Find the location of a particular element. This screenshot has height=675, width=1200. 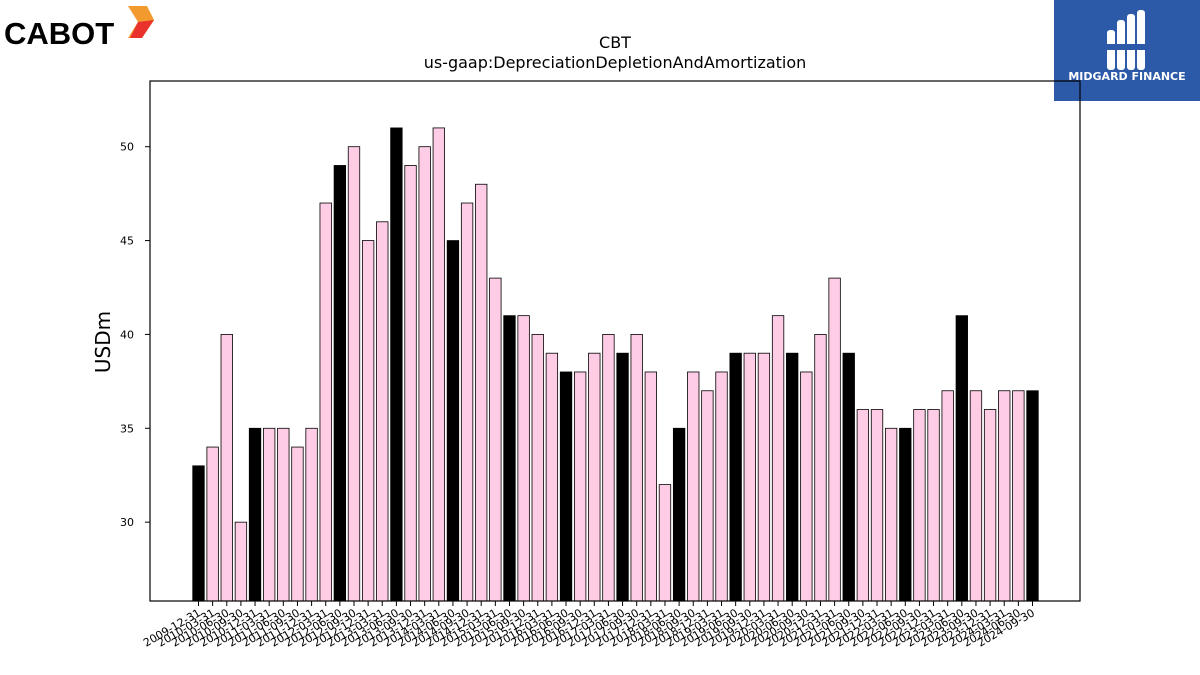

midgard-finance-logo: MIDGARD FINANCE is located at coordinates (1127, 50).